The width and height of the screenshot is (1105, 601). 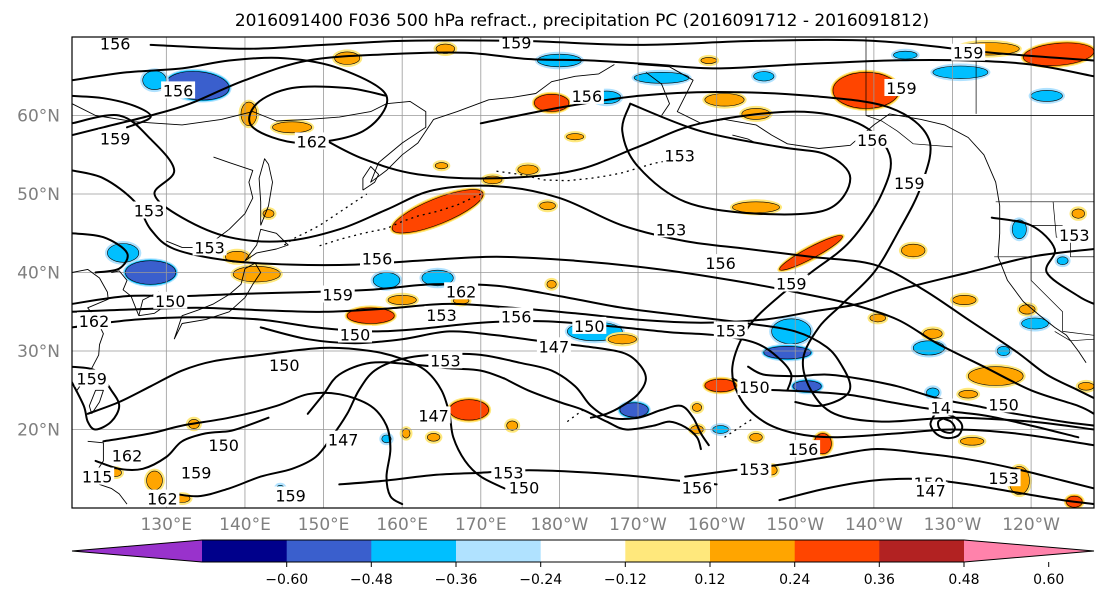 What do you see at coordinates (879, 580) in the screenshot?
I see `colorbar-tick-label: 0.36` at bounding box center [879, 580].